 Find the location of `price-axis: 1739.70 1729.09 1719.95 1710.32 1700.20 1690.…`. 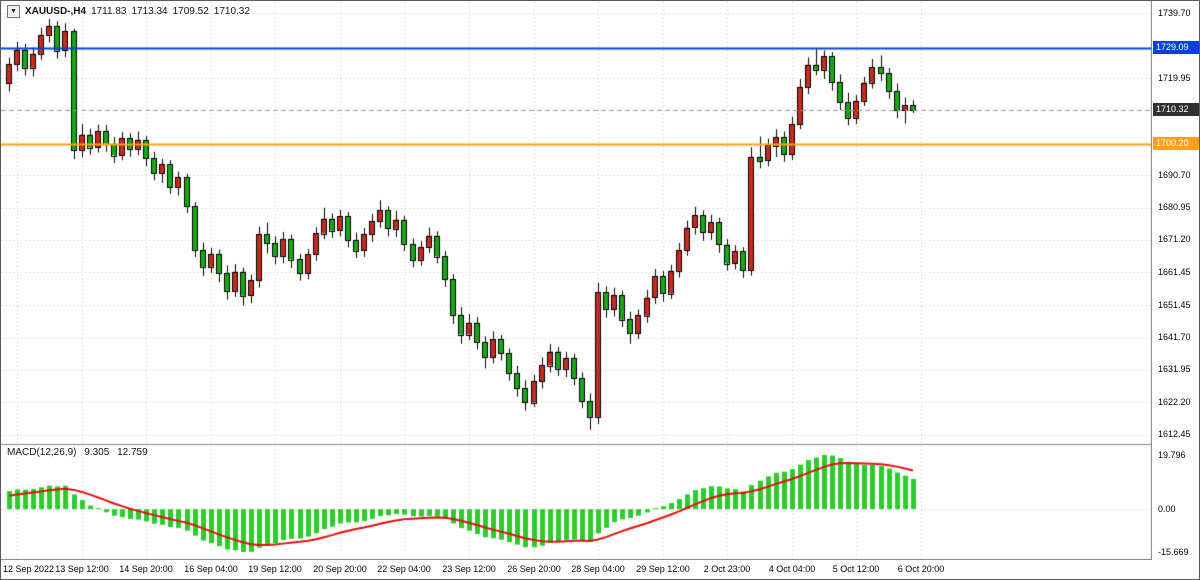

price-axis: 1739.70 1729.09 1719.95 1710.32 1700.20 1690.… is located at coordinates (1175, 280).